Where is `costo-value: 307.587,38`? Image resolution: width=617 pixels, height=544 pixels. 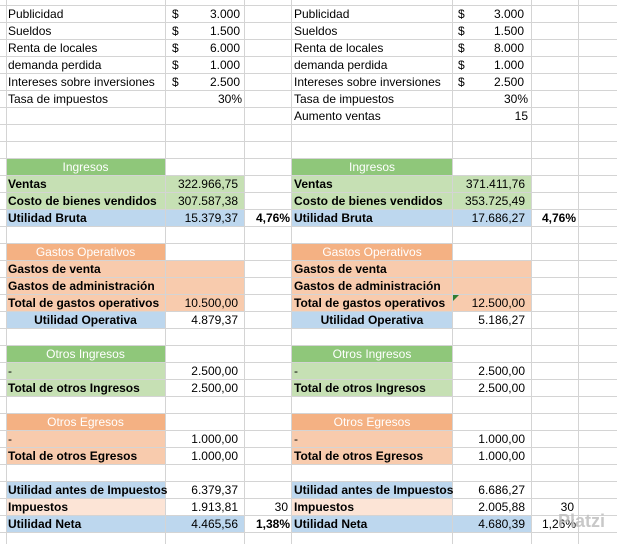
costo-value: 307.587,38 is located at coordinates (207, 201).